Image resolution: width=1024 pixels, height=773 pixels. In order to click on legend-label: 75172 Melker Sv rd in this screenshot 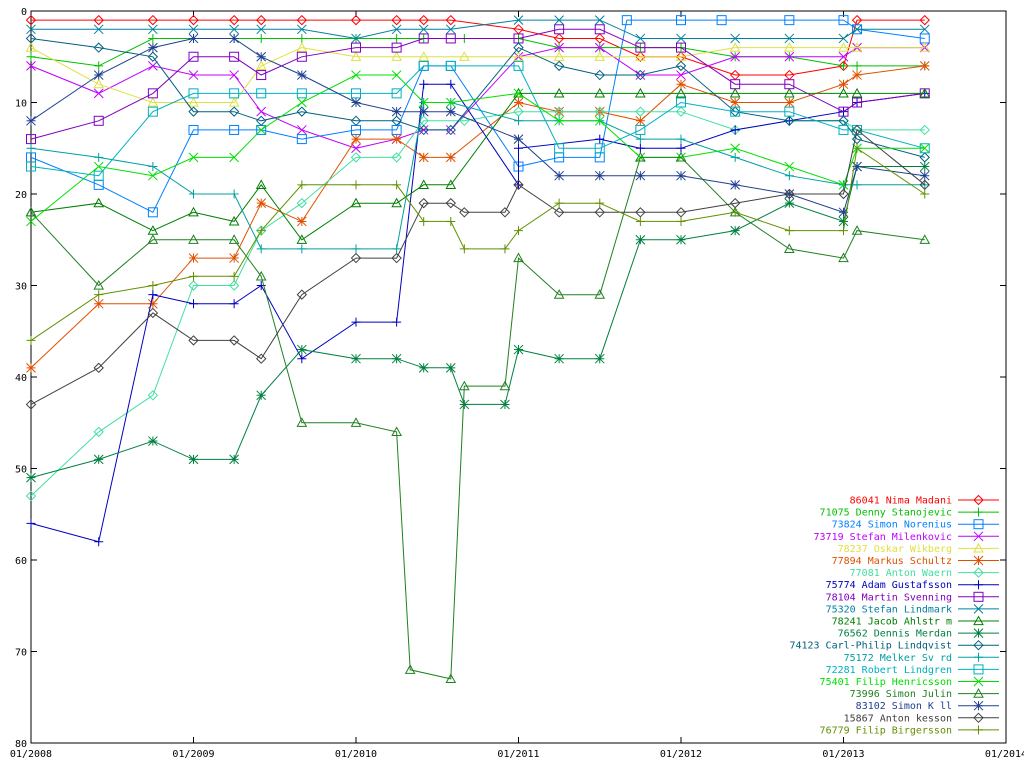, I will do `click(898, 658)`.